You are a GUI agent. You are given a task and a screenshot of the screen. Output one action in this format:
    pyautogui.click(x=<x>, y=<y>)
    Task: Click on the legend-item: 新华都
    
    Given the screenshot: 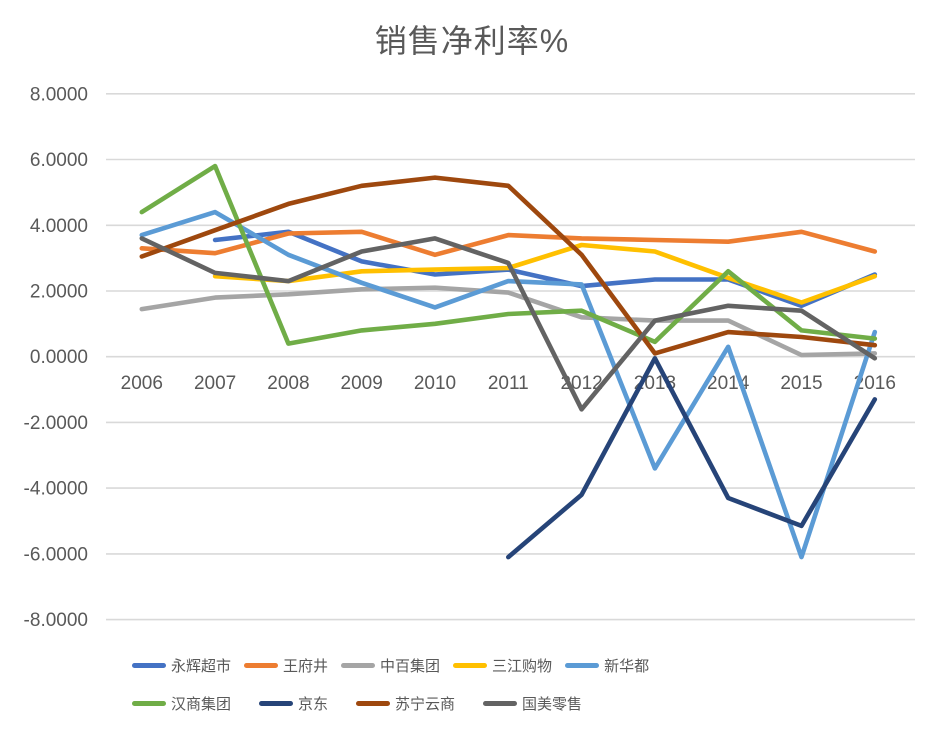 What is the action you would take?
    pyautogui.click(x=607, y=665)
    